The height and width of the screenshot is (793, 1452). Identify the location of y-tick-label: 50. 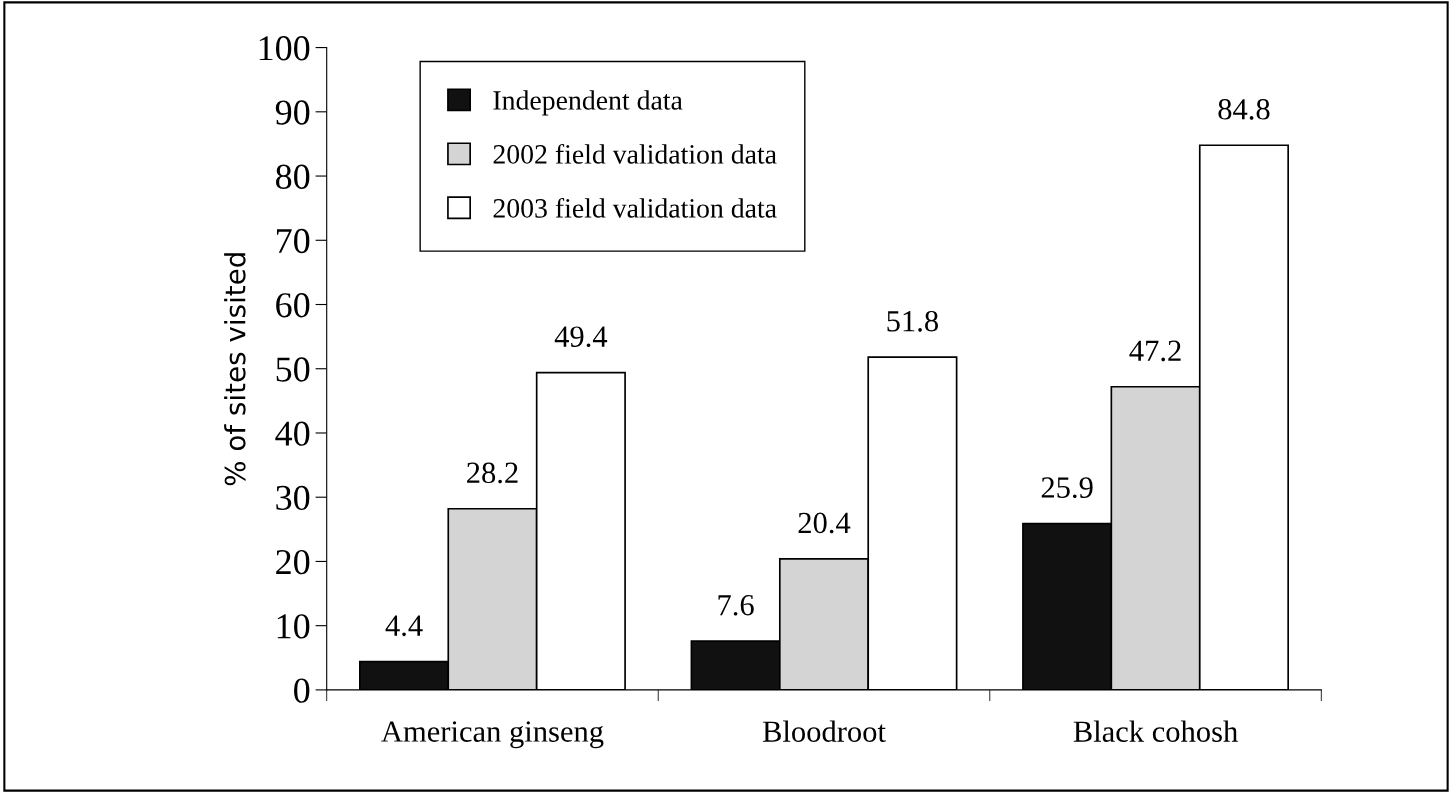
(293, 369).